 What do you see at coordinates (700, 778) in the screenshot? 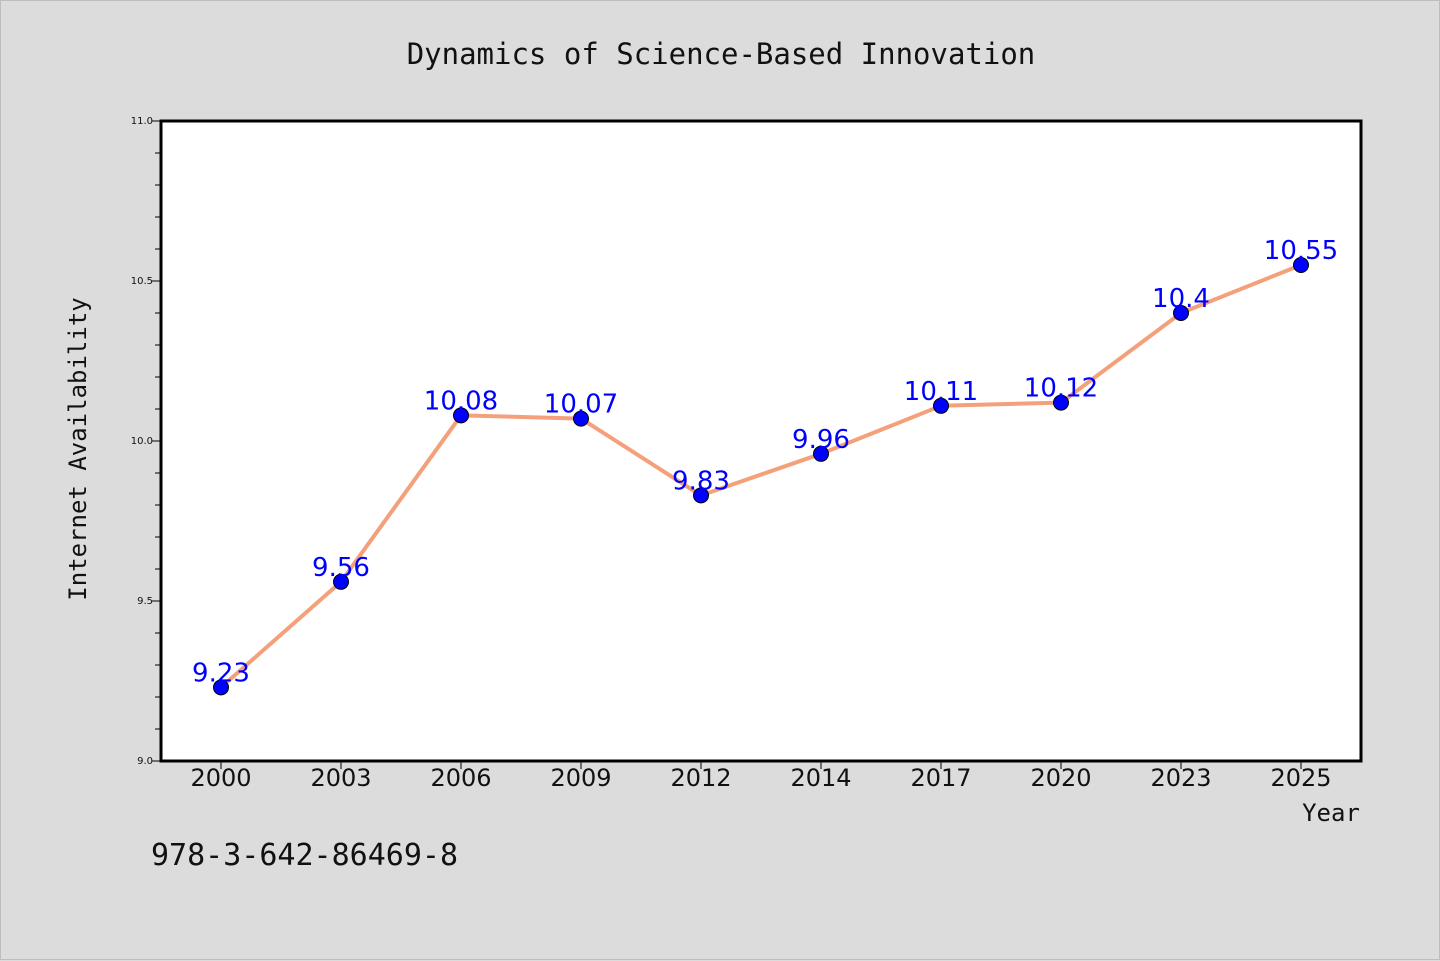
I see `x-tick-label: 2012` at bounding box center [700, 778].